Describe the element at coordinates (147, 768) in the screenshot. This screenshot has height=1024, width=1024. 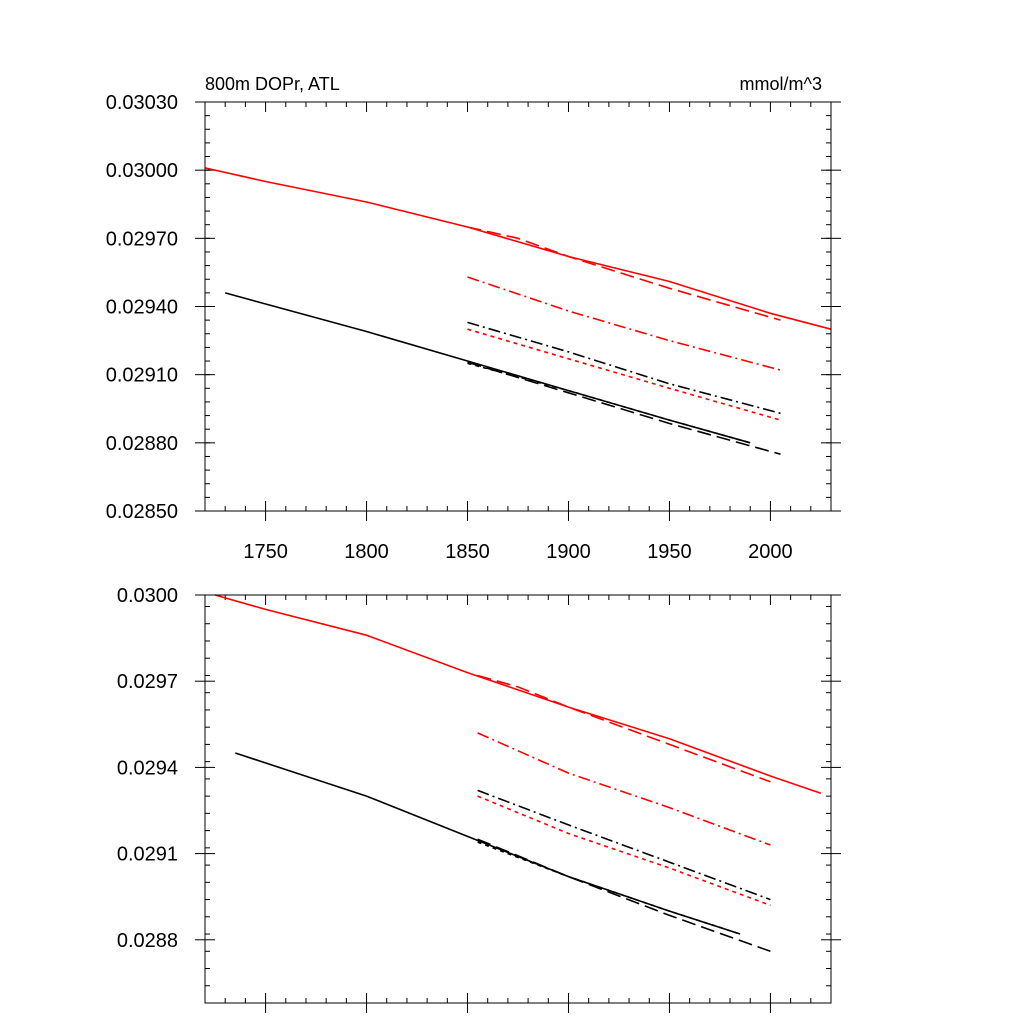
I see `bottom-y-tick-label: 0.0294` at that location.